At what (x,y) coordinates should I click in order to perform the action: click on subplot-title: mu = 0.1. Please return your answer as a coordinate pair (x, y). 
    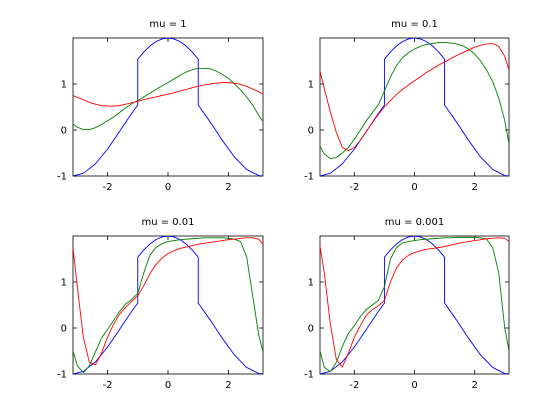
    Looking at the image, I should click on (414, 24).